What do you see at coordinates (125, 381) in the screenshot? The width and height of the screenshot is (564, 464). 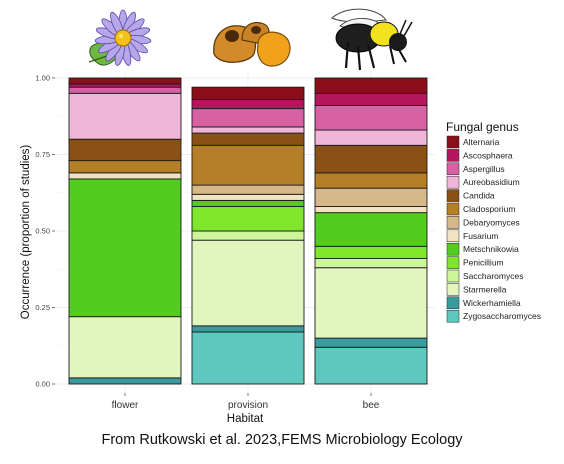 I see `bar-segment-flower-wickerhamiella` at bounding box center [125, 381].